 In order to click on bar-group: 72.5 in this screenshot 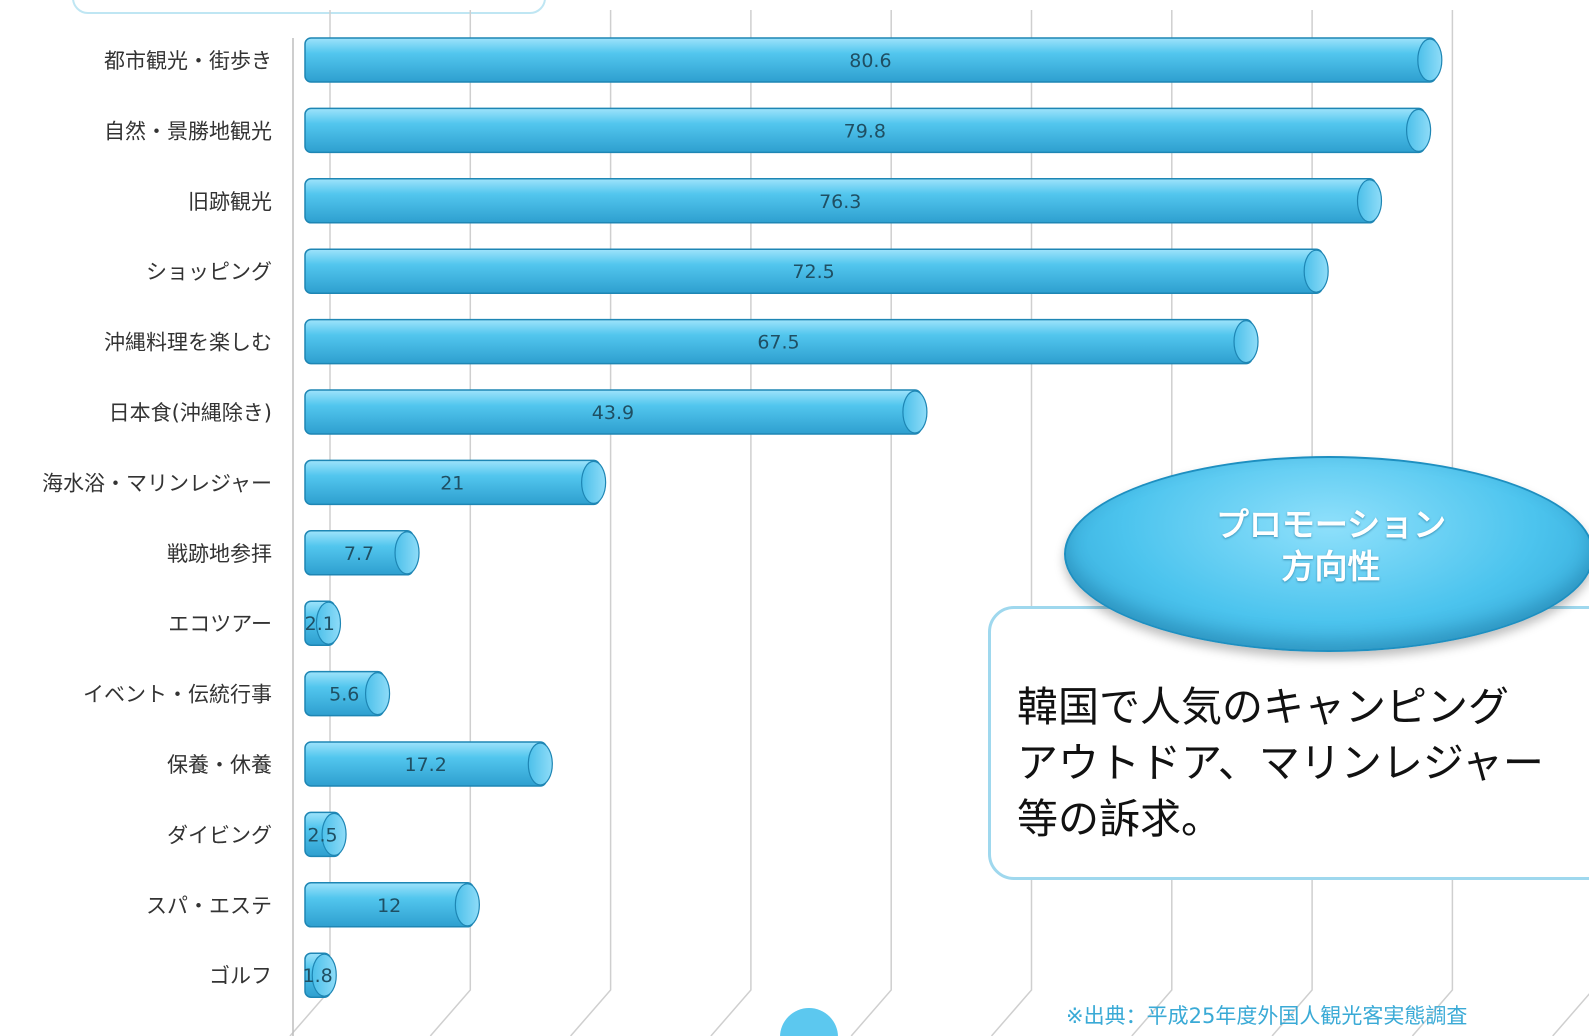, I will do `click(816, 271)`.